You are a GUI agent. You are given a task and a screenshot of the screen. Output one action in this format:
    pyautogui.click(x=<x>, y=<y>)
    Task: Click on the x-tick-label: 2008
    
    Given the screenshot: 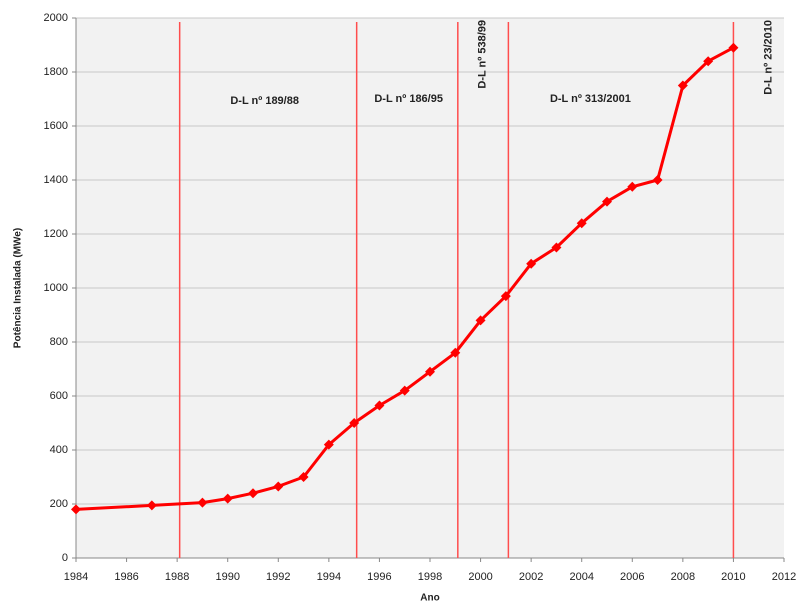 What is the action you would take?
    pyautogui.click(x=683, y=577)
    